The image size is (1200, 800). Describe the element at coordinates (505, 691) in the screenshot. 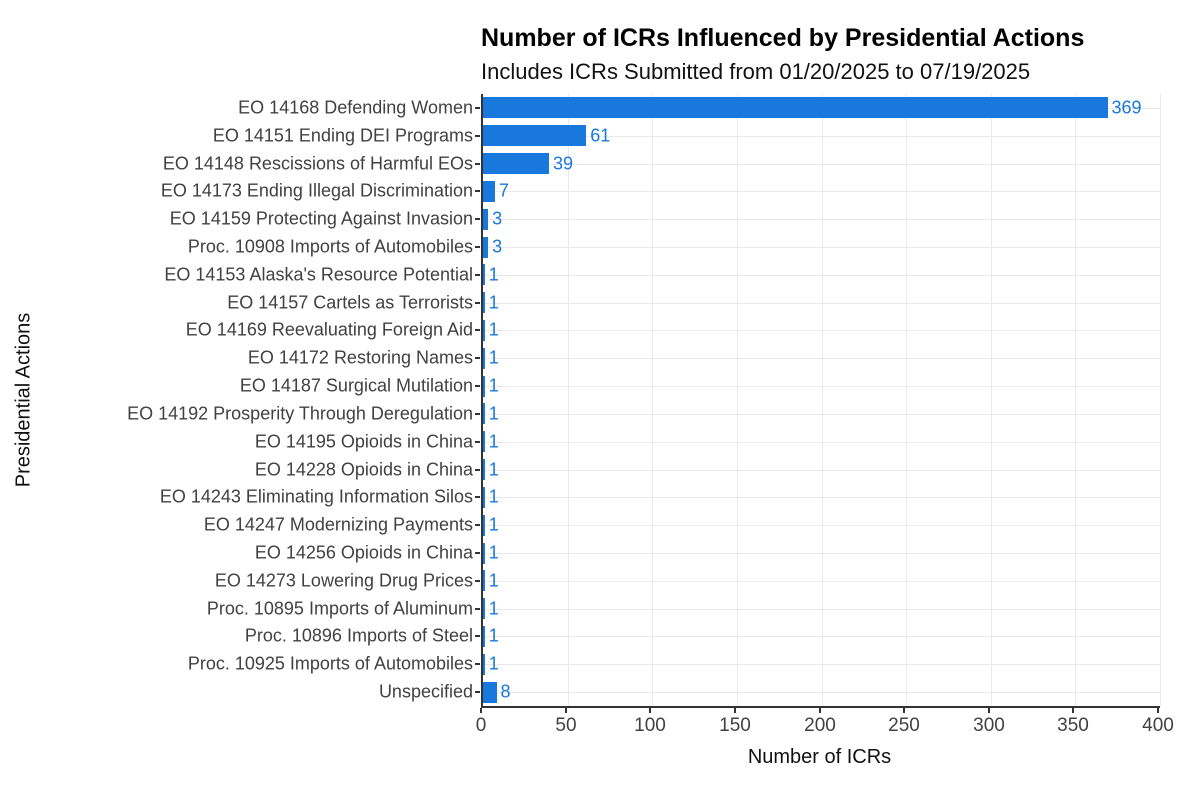

I see `bar-value-label: 8` at that location.